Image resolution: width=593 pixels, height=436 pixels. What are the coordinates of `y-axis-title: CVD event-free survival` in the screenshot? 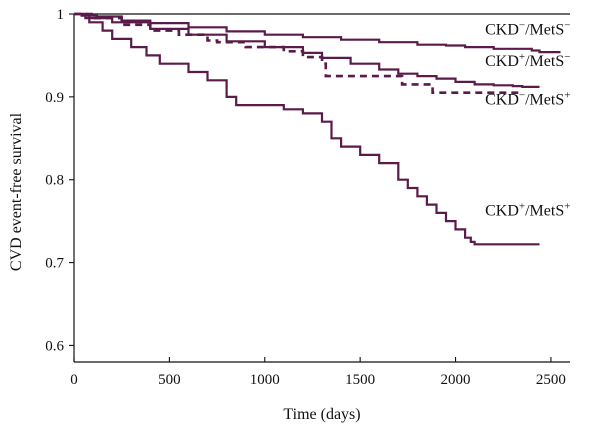 It's located at (16, 191).